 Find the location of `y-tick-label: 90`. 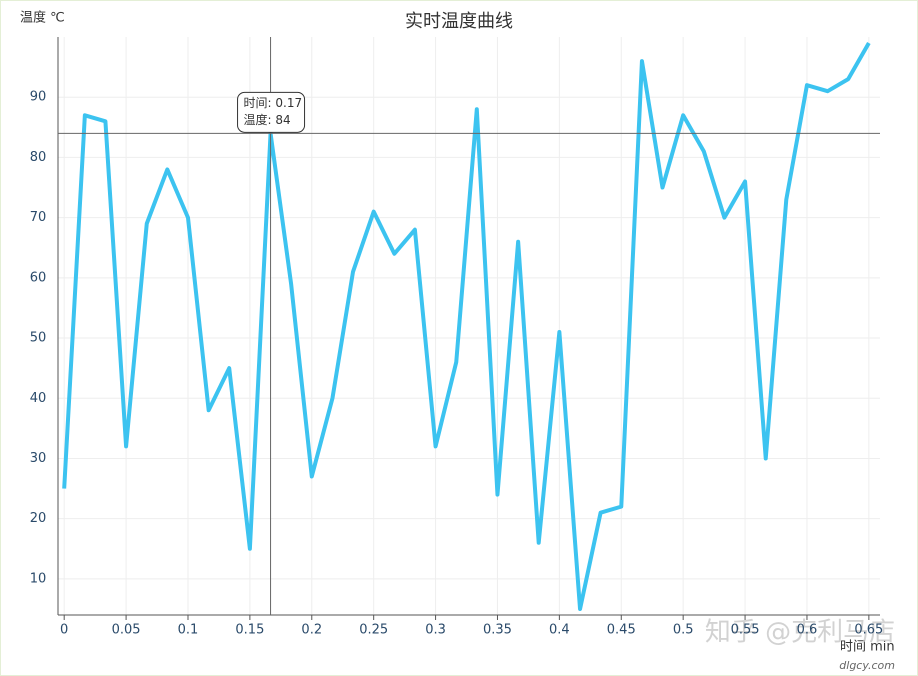

y-tick-label: 90 is located at coordinates (38, 97).